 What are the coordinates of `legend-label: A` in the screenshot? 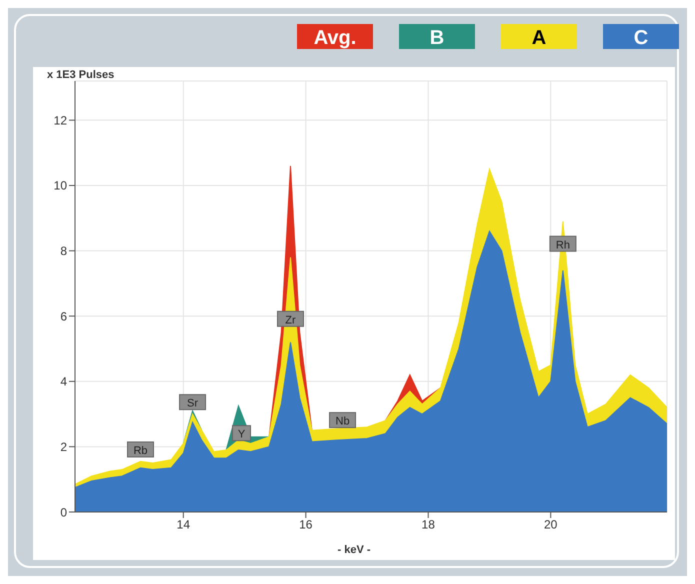 It's located at (539, 38).